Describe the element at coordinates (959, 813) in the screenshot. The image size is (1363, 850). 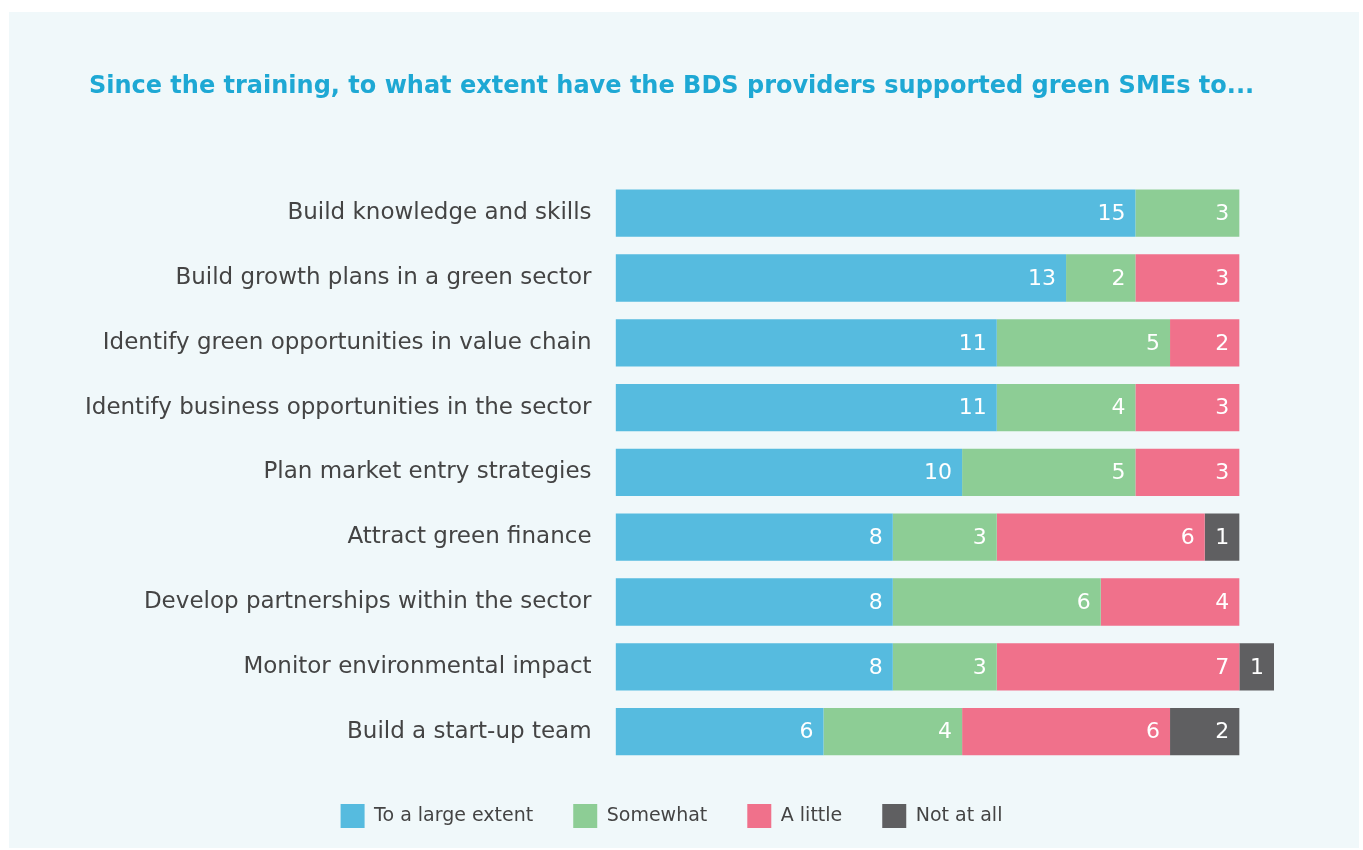
I see `legend-label: Not at all` at that location.